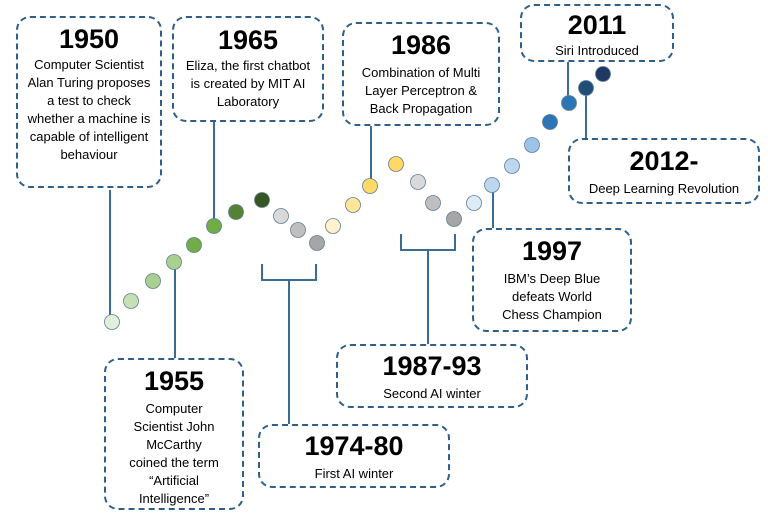 The image size is (768, 514). I want to click on milestone-text: Siri Introduced, so click(597, 50).